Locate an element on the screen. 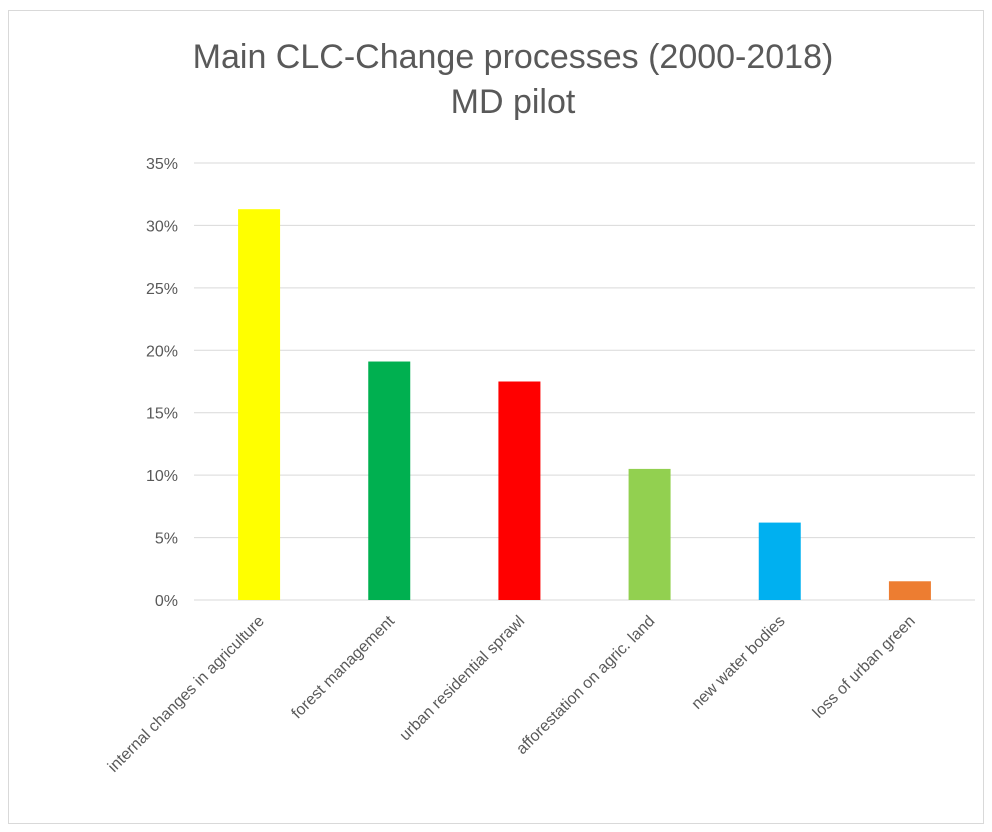  y-tick-label: 25% is located at coordinates (162, 289).